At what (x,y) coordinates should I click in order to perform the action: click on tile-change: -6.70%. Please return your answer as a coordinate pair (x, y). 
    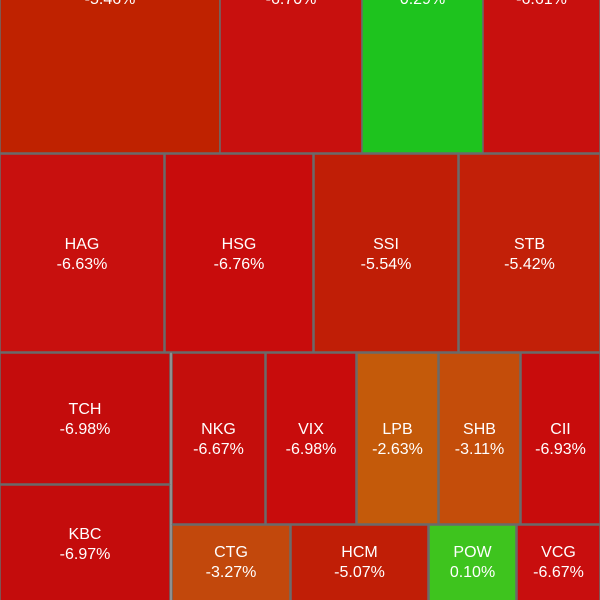
    Looking at the image, I should click on (291, 4).